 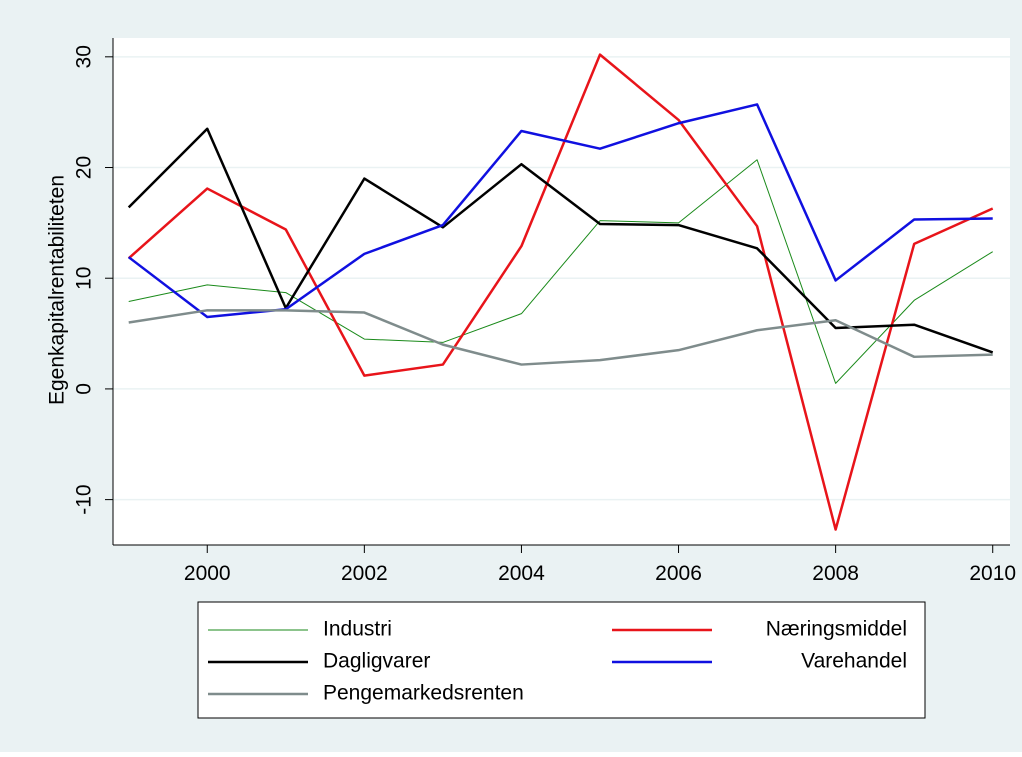 What do you see at coordinates (376, 661) in the screenshot?
I see `legend-label: Dagligvarer` at bounding box center [376, 661].